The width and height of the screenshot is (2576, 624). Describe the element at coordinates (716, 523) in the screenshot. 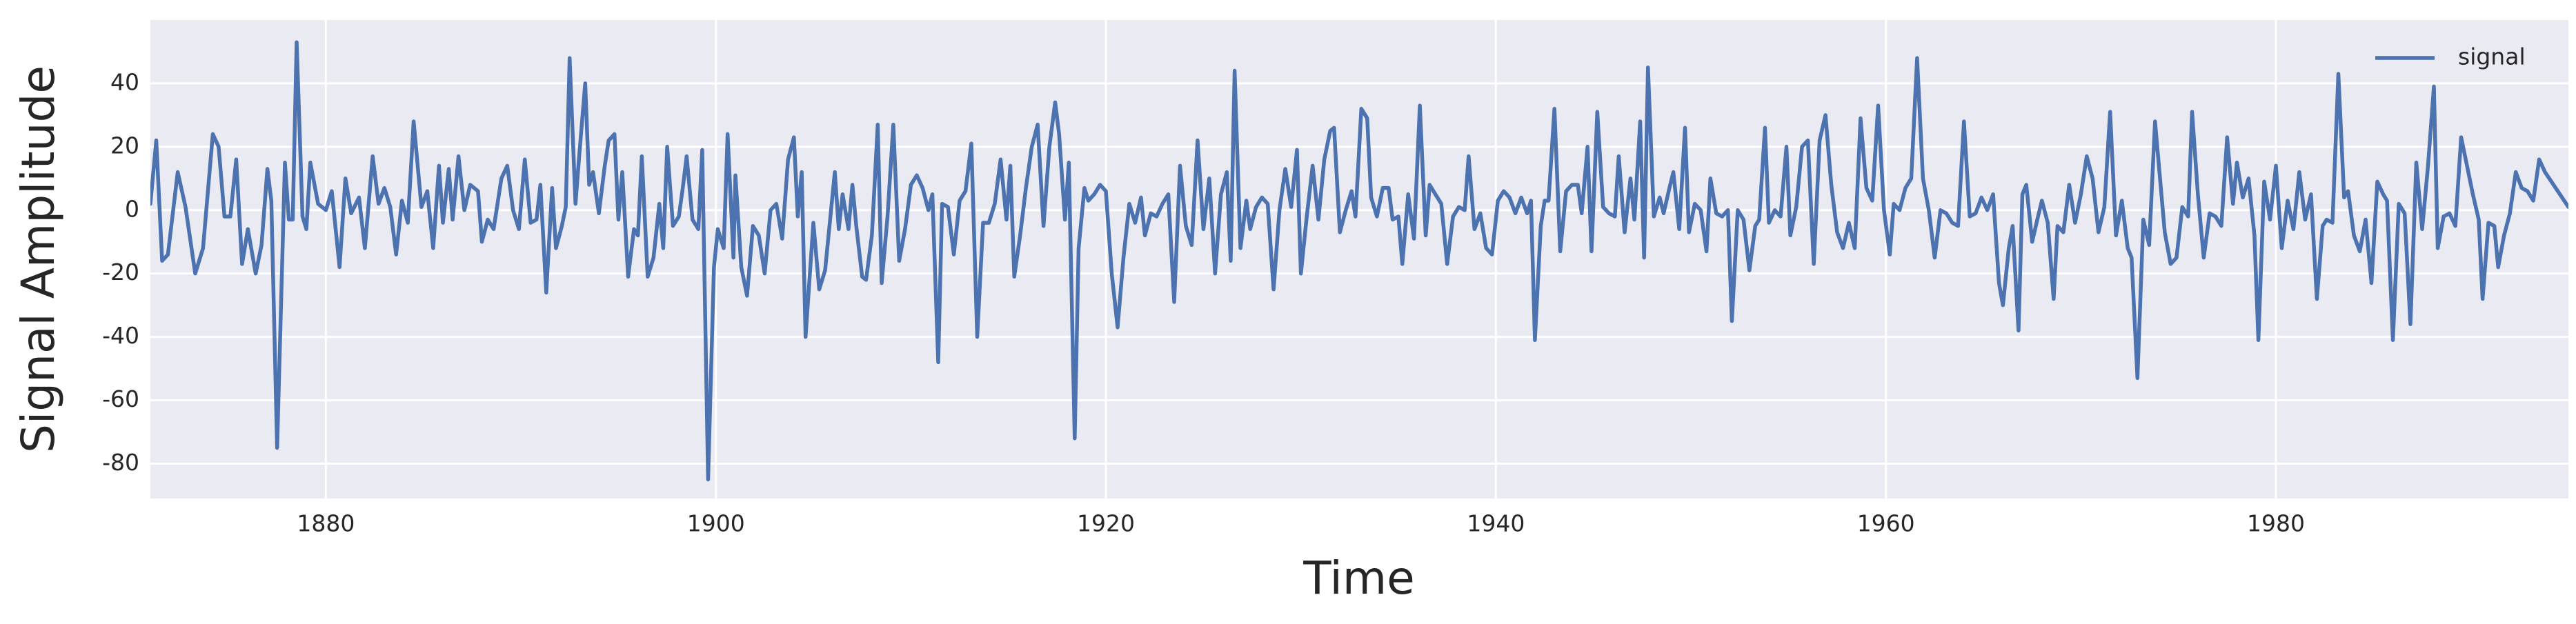

I see `x-tick-label: 1900` at that location.